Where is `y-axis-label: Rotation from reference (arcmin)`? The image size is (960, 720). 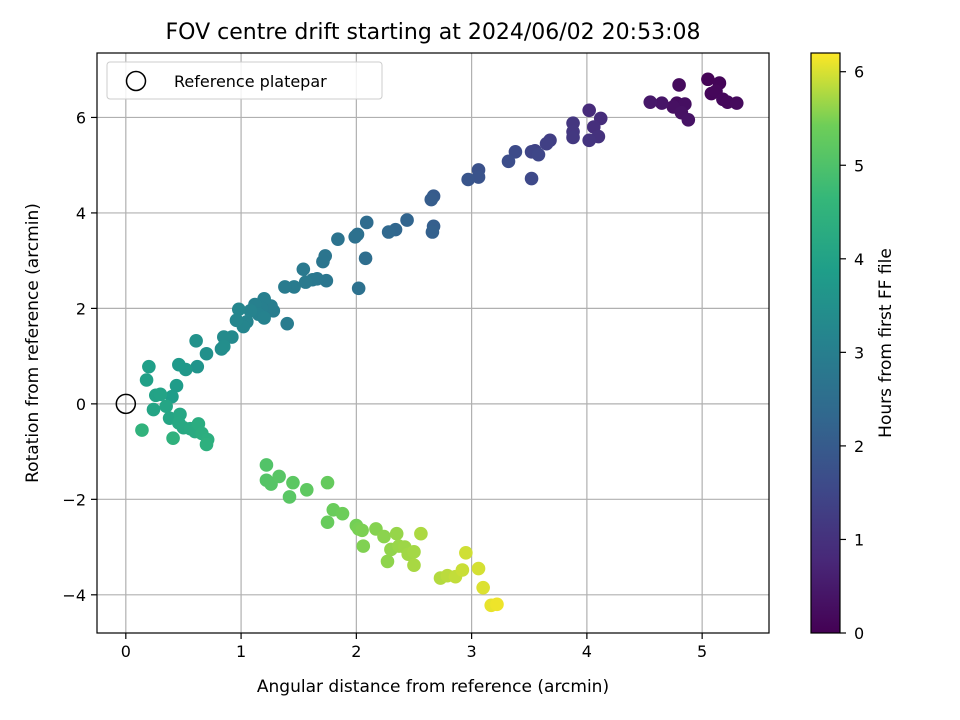
y-axis-label: Rotation from reference (arcmin) is located at coordinates (33, 343).